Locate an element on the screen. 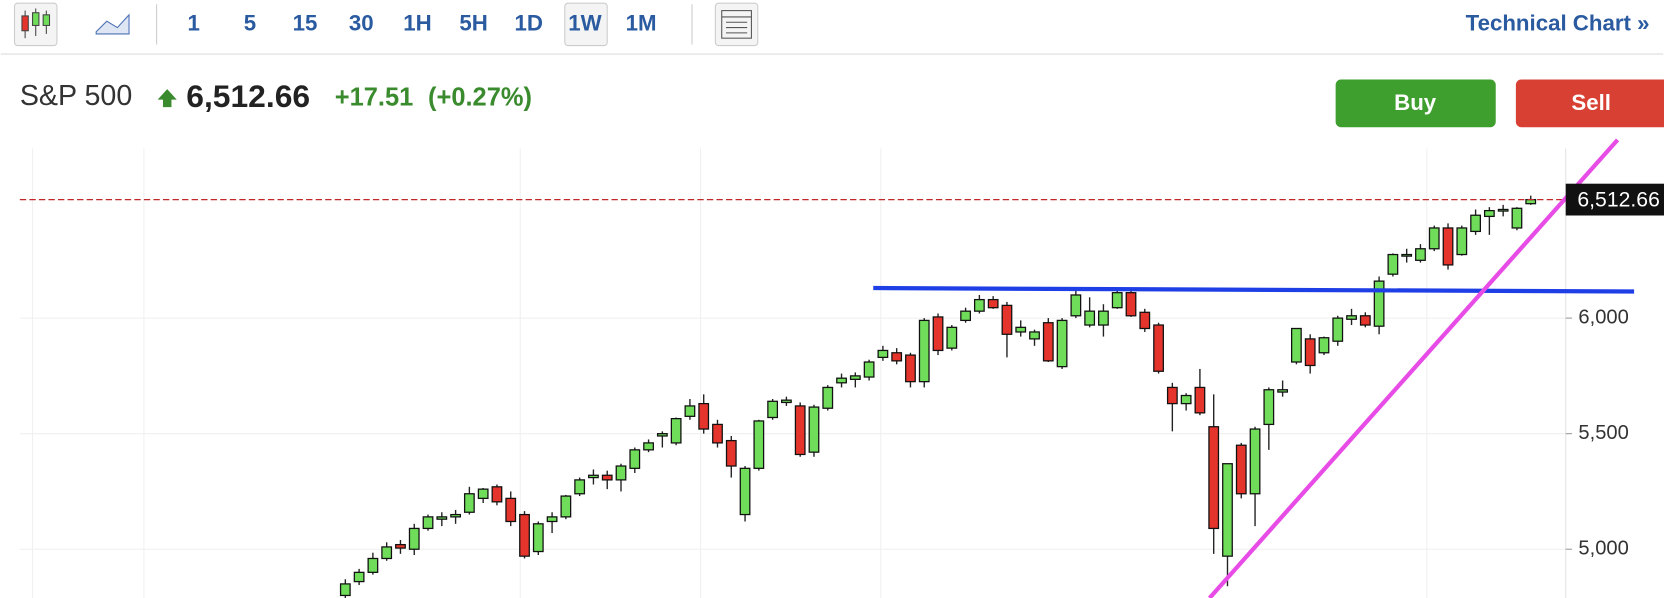 The height and width of the screenshot is (598, 1664). sell-button is located at coordinates (1589, 103).